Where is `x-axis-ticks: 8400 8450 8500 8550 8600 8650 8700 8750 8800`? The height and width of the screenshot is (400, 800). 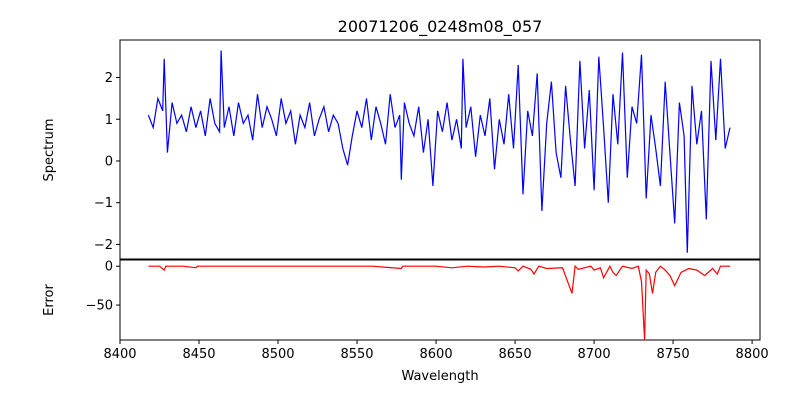
x-axis-ticks: 8400 8450 8500 8550 8600 8650 8700 8750 8800 is located at coordinates (436, 351).